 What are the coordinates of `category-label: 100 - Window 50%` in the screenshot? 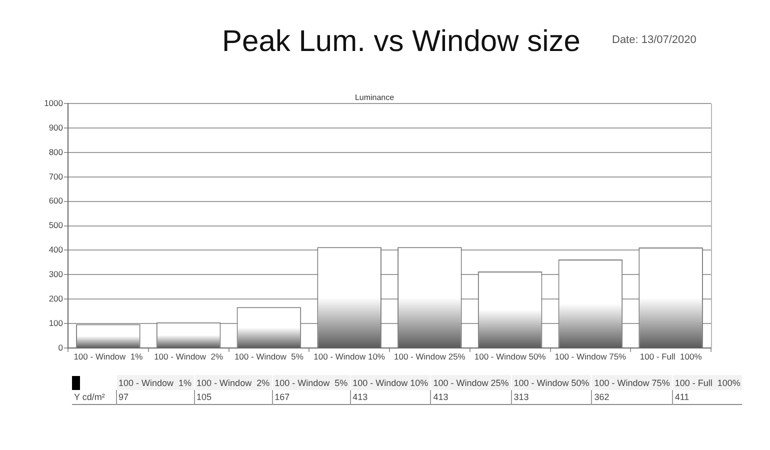 It's located at (552, 383).